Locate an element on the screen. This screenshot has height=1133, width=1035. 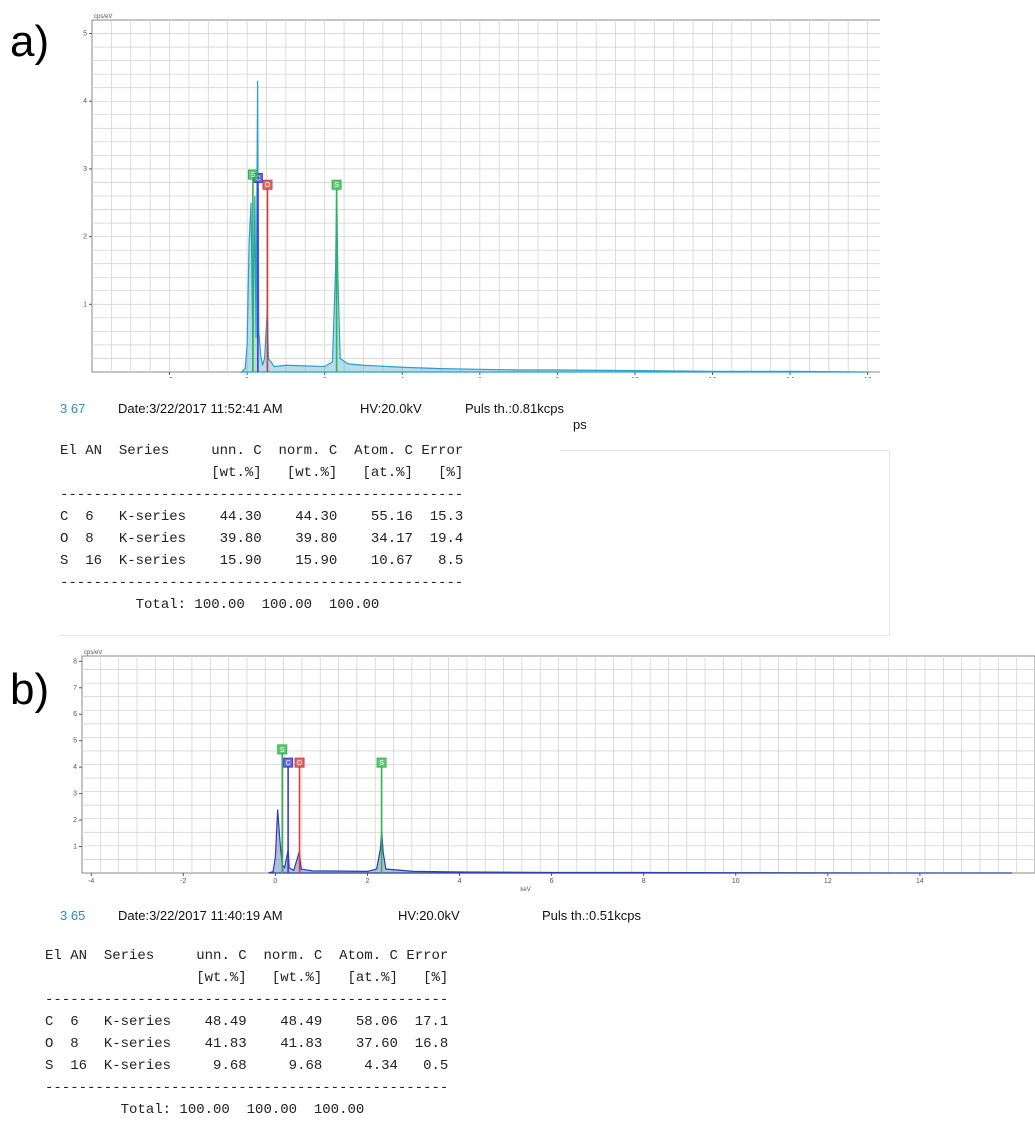
table-row-cell: 8 is located at coordinates (87, 1044).